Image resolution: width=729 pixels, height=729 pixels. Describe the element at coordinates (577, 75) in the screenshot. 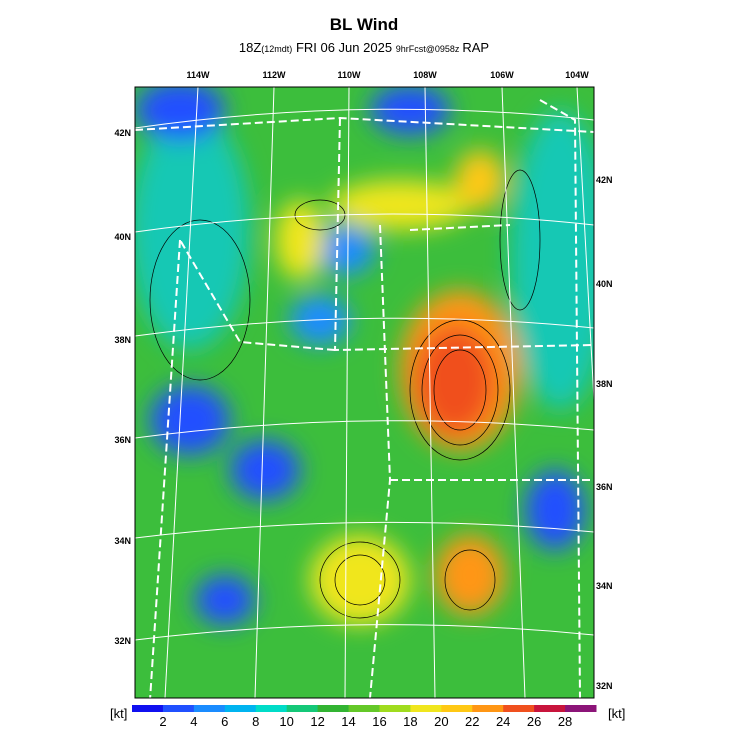

I see `lon-label: 104W` at that location.